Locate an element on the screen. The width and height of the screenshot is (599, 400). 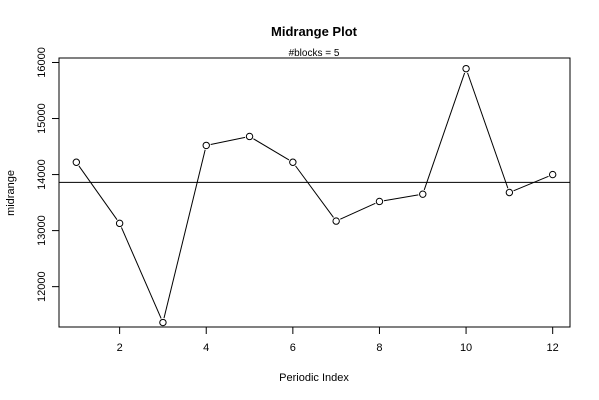
x-tick-label: 8 is located at coordinates (379, 348).